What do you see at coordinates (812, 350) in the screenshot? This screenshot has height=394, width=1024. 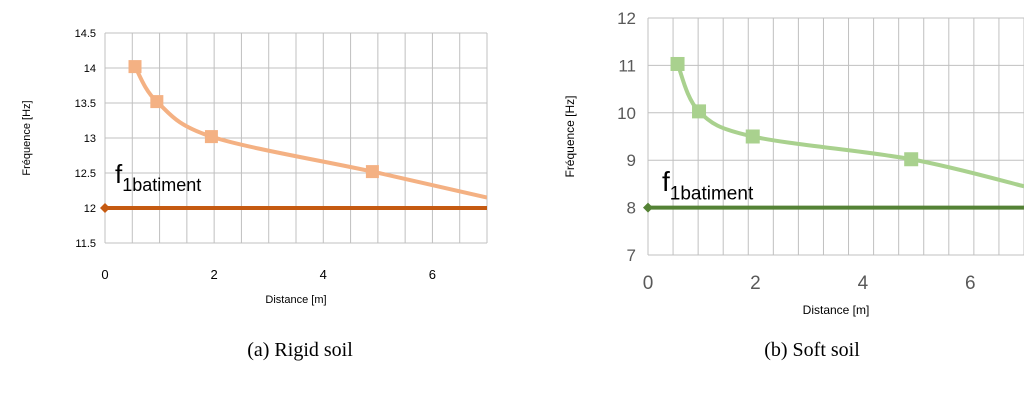 I see `caption-soft-soil: (b) Soft soil` at bounding box center [812, 350].